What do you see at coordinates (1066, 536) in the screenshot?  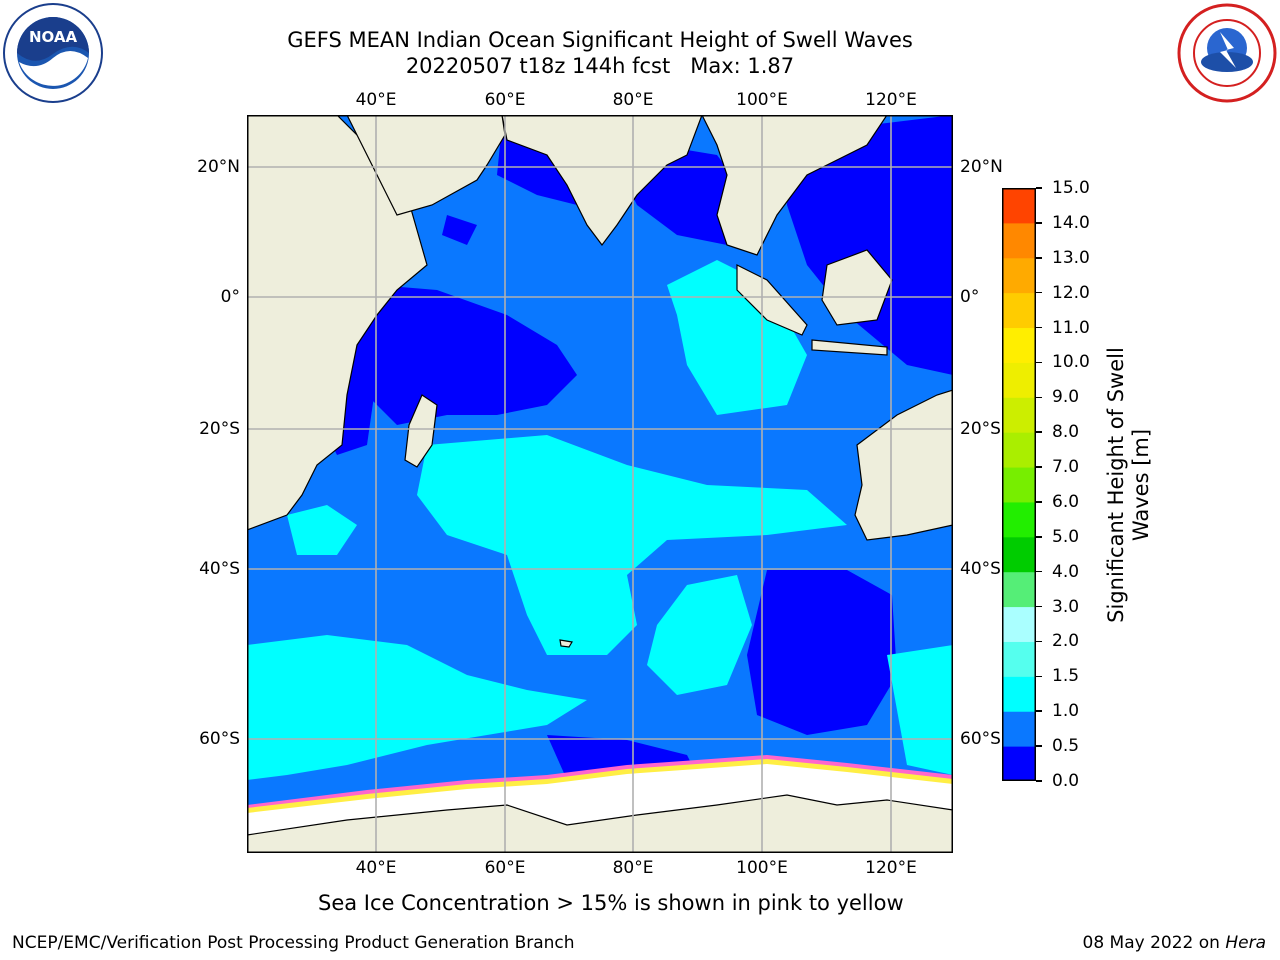 I see `colorbar-tick-label: 5.0` at bounding box center [1066, 536].